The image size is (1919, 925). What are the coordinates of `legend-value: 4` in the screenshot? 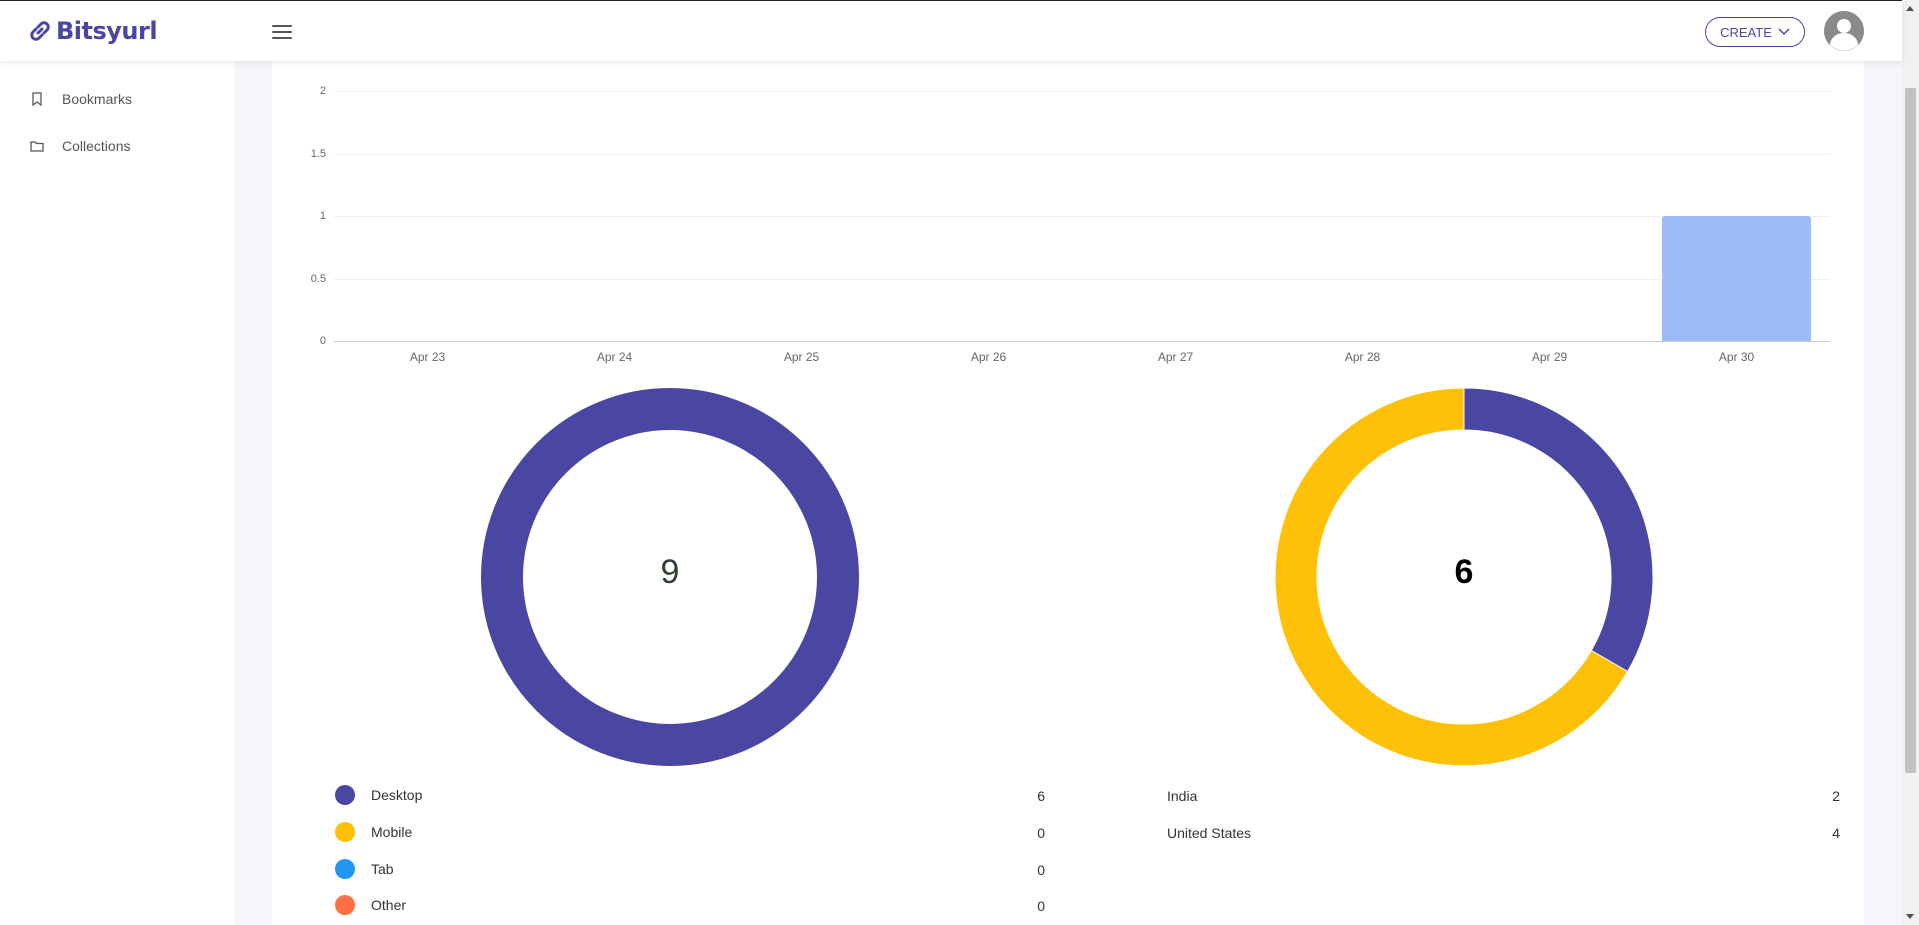 It's located at (1836, 833).